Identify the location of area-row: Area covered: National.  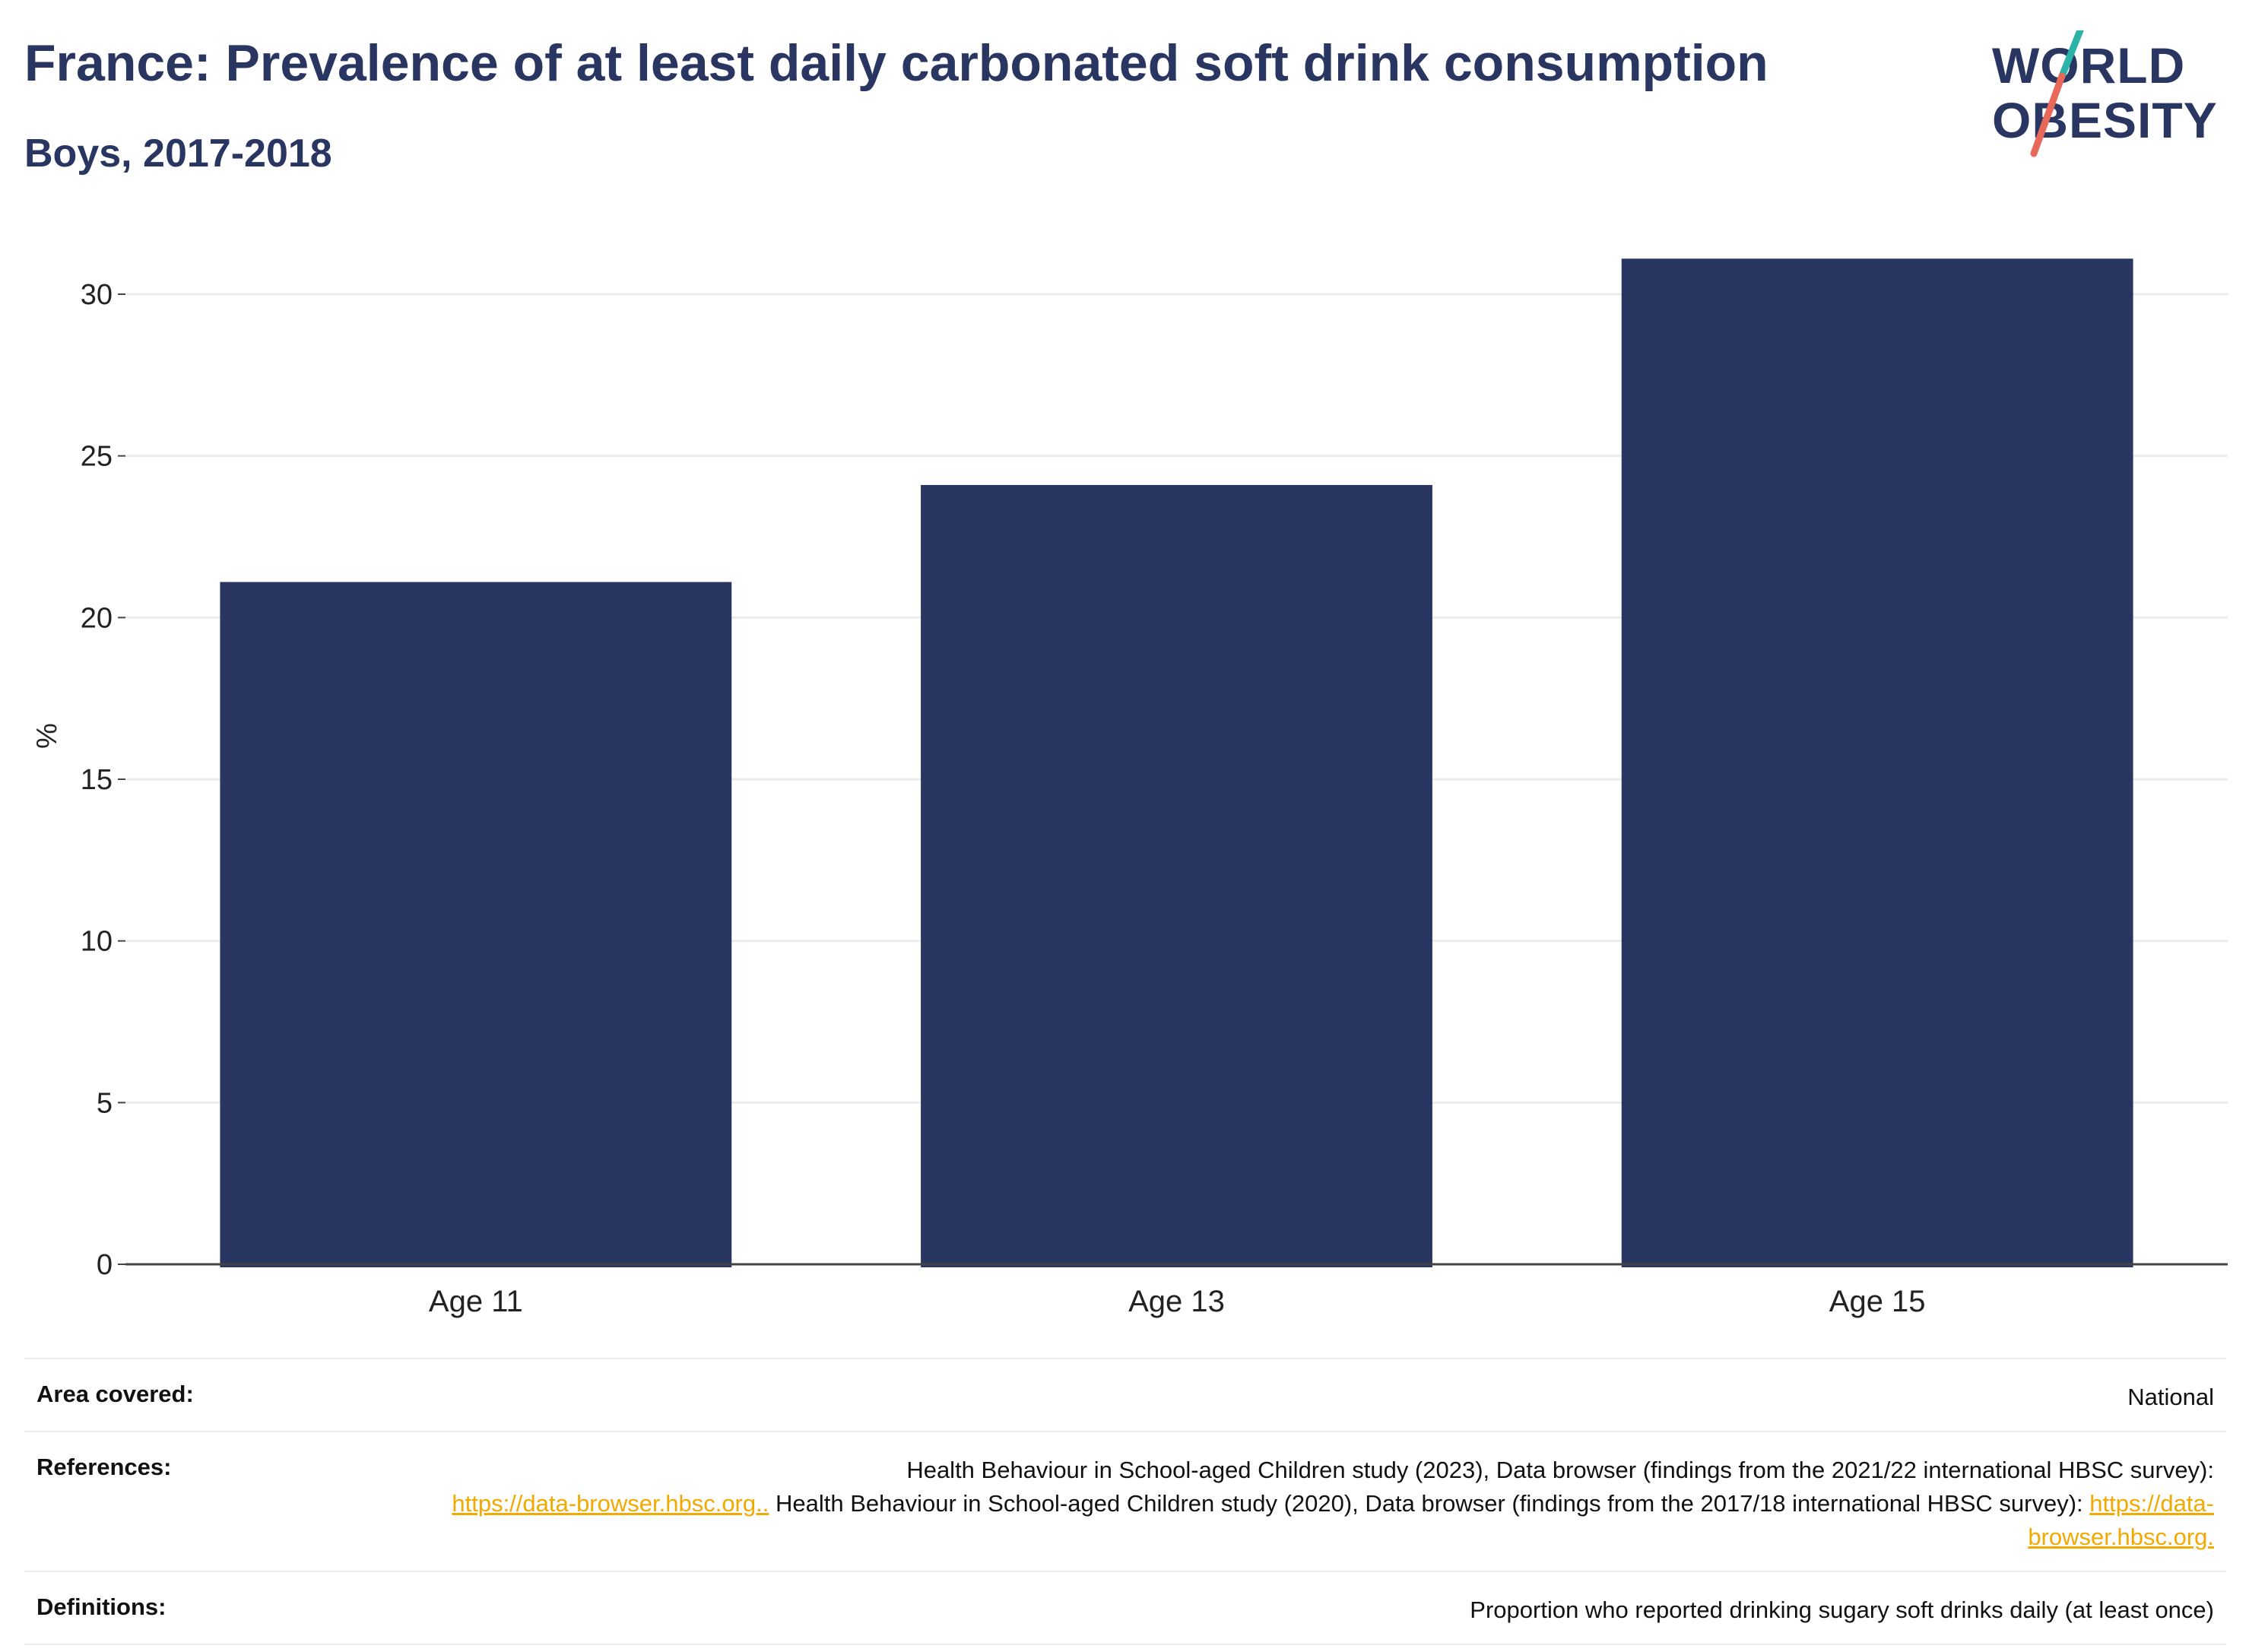
(1125, 1395).